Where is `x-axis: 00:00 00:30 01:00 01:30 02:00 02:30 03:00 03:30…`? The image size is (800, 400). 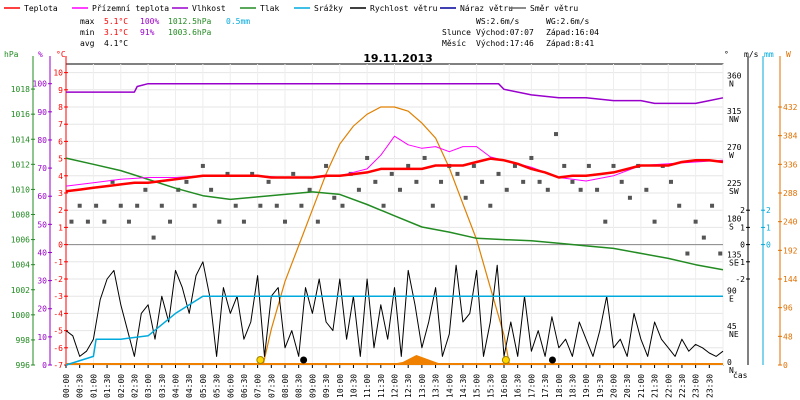
x-axis: 00:00 00:30 01:00 01:30 02:00 02:30 03:00 03:30… is located at coordinates (388, 381).